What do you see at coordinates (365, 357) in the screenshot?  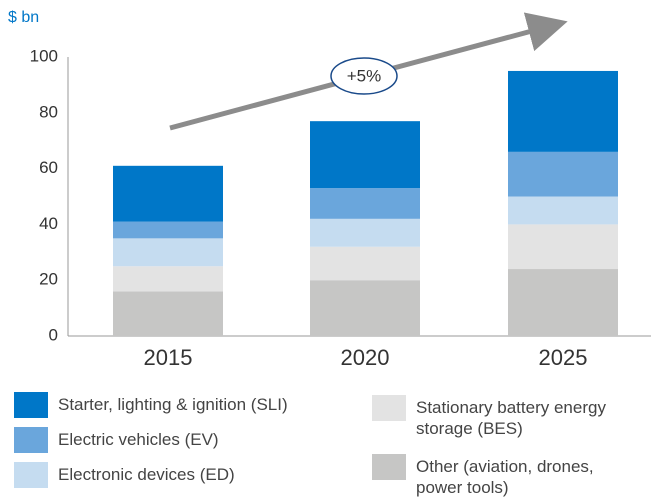 I see `x-tick-label: 2020` at bounding box center [365, 357].